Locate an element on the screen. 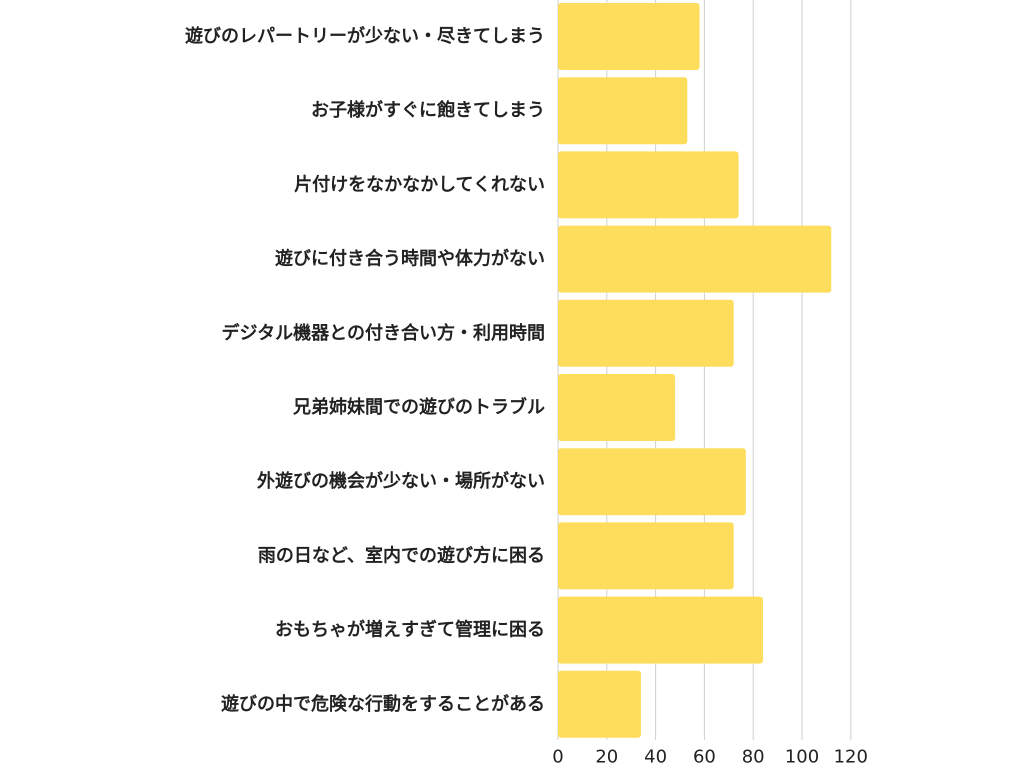 This screenshot has width=1024, height=768. category-label: おもちゃが増えすぎて管理に困る is located at coordinates (410, 630).